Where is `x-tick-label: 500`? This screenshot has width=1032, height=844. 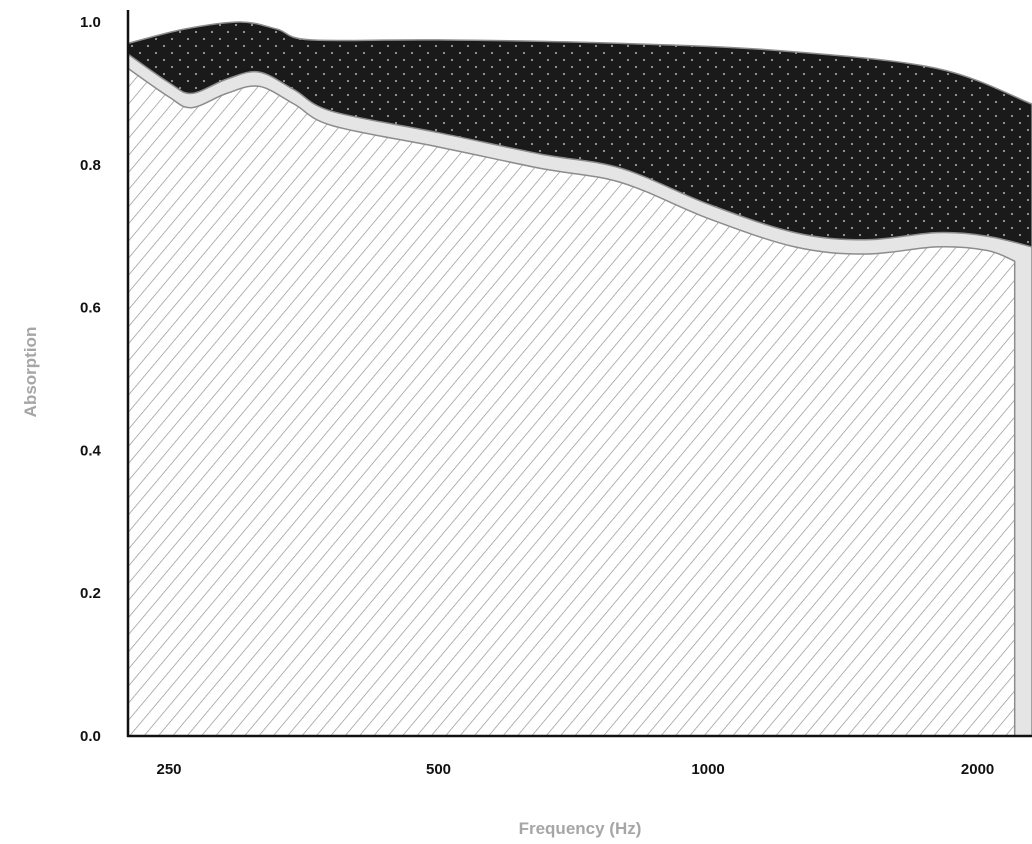 x-tick-label: 500 is located at coordinates (438, 769).